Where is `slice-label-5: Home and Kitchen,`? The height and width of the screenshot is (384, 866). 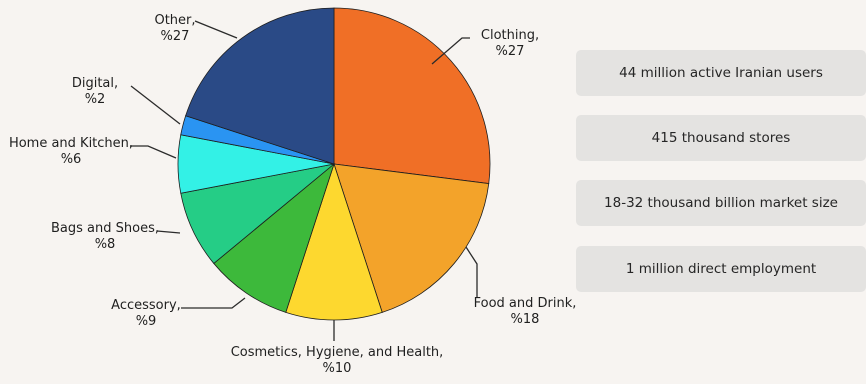
slice-label-5: Home and Kitchen, is located at coordinates (71, 143).